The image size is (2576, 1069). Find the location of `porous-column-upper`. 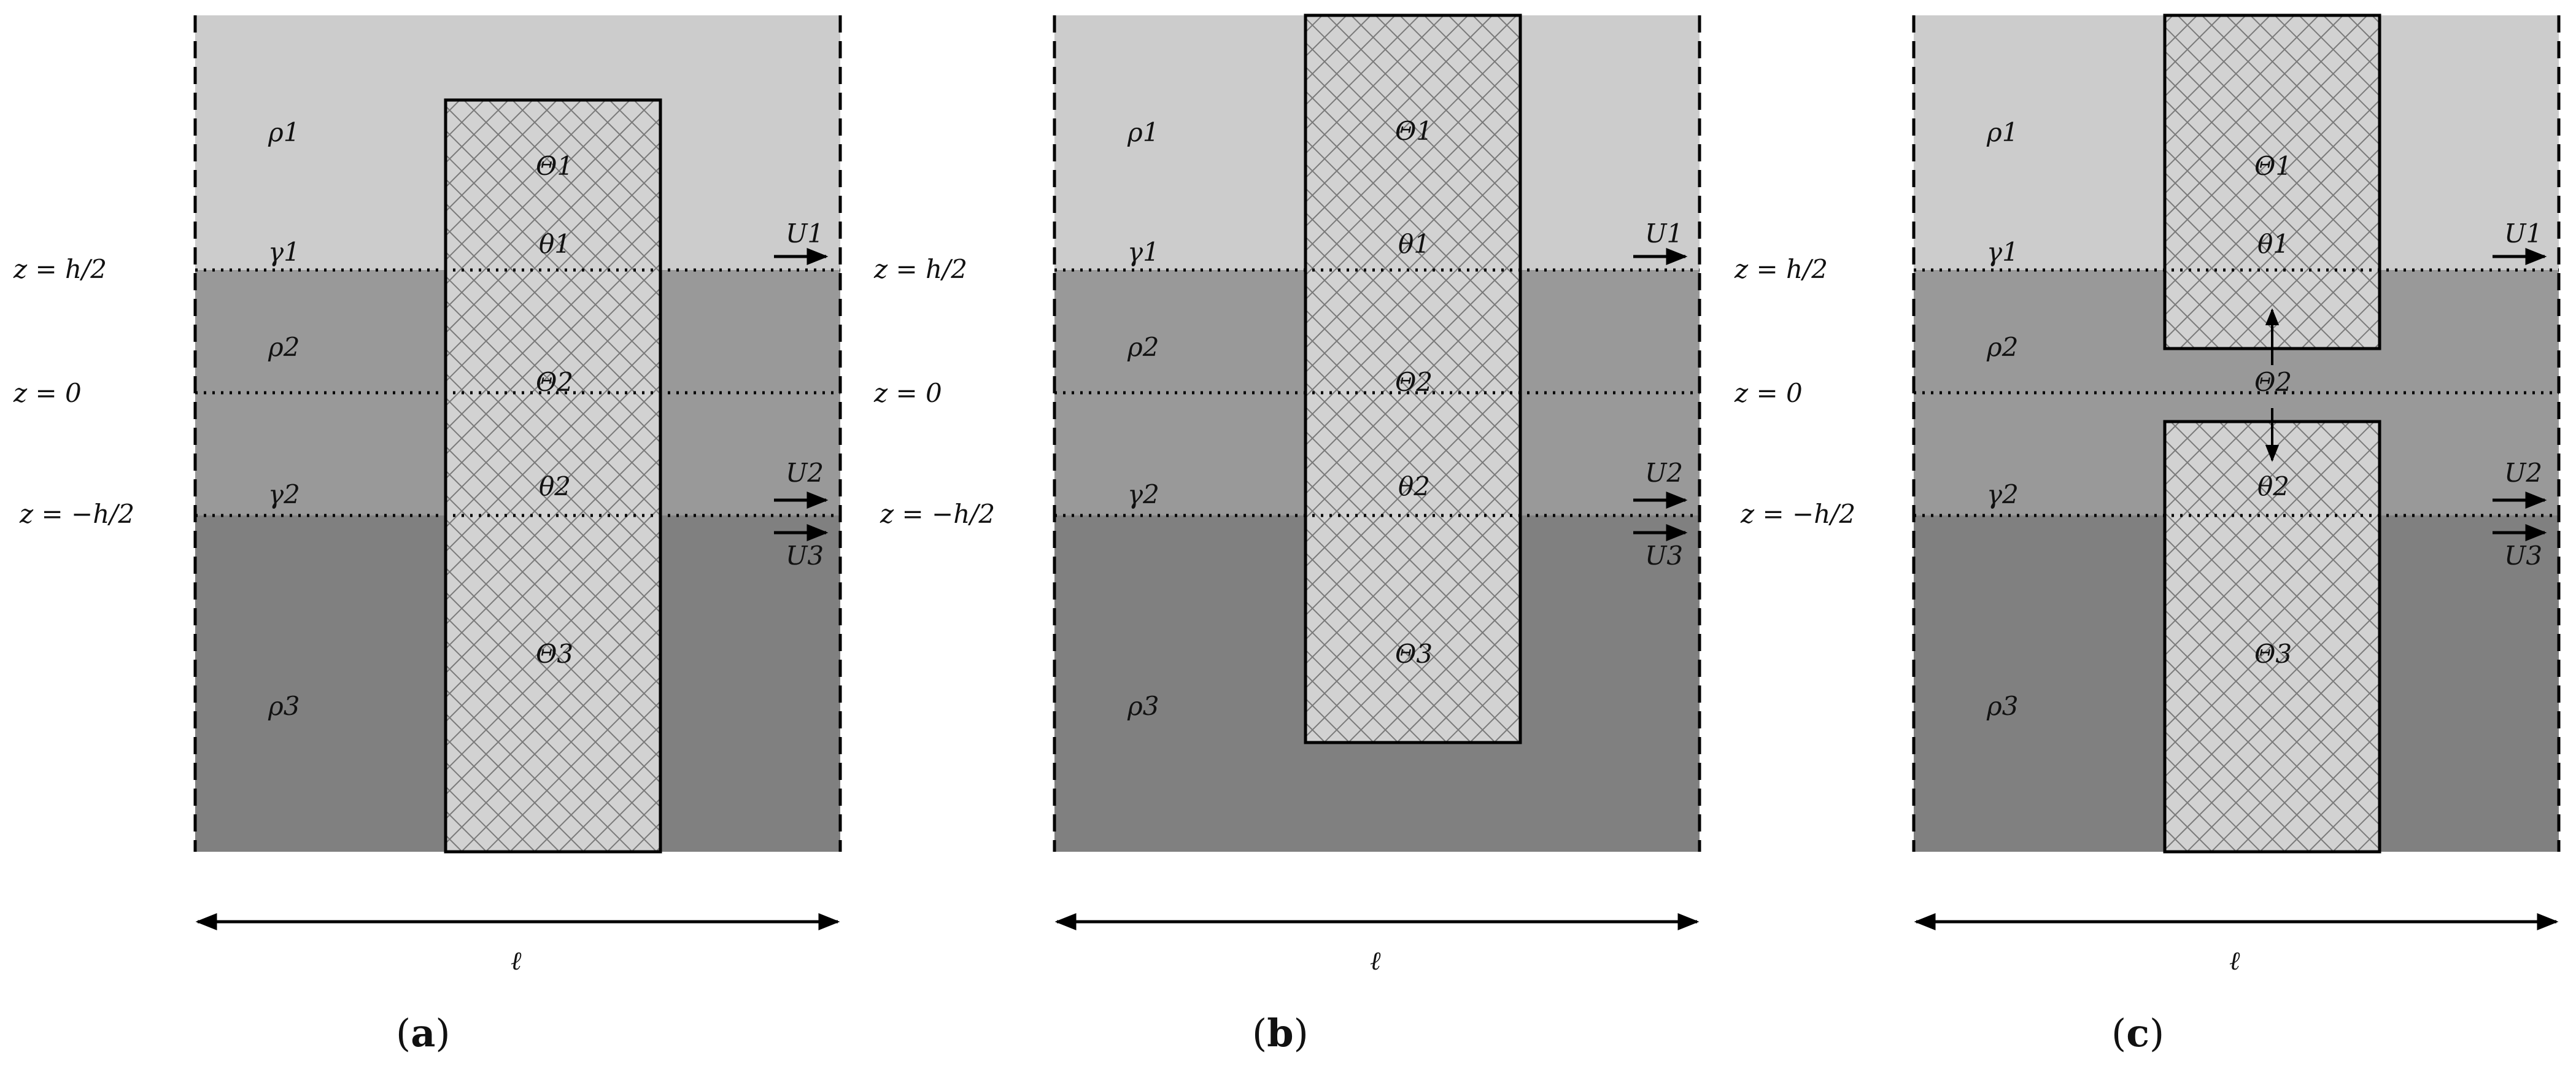

porous-column-upper is located at coordinates (2272, 182).